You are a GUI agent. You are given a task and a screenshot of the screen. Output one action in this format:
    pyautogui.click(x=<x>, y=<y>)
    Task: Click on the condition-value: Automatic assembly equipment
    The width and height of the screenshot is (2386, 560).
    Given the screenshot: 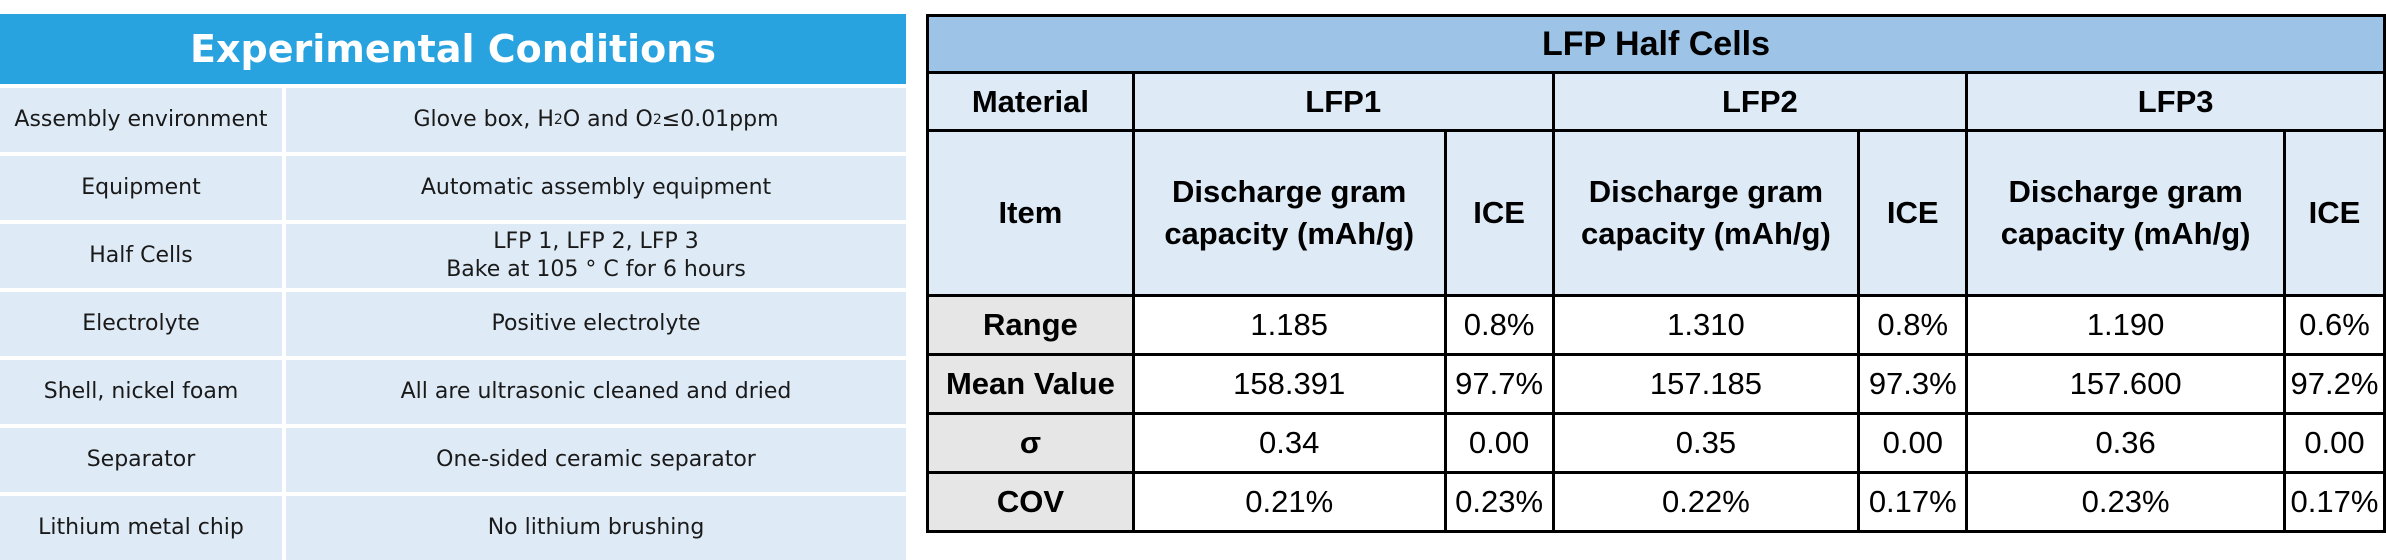 What is the action you would take?
    pyautogui.click(x=596, y=188)
    